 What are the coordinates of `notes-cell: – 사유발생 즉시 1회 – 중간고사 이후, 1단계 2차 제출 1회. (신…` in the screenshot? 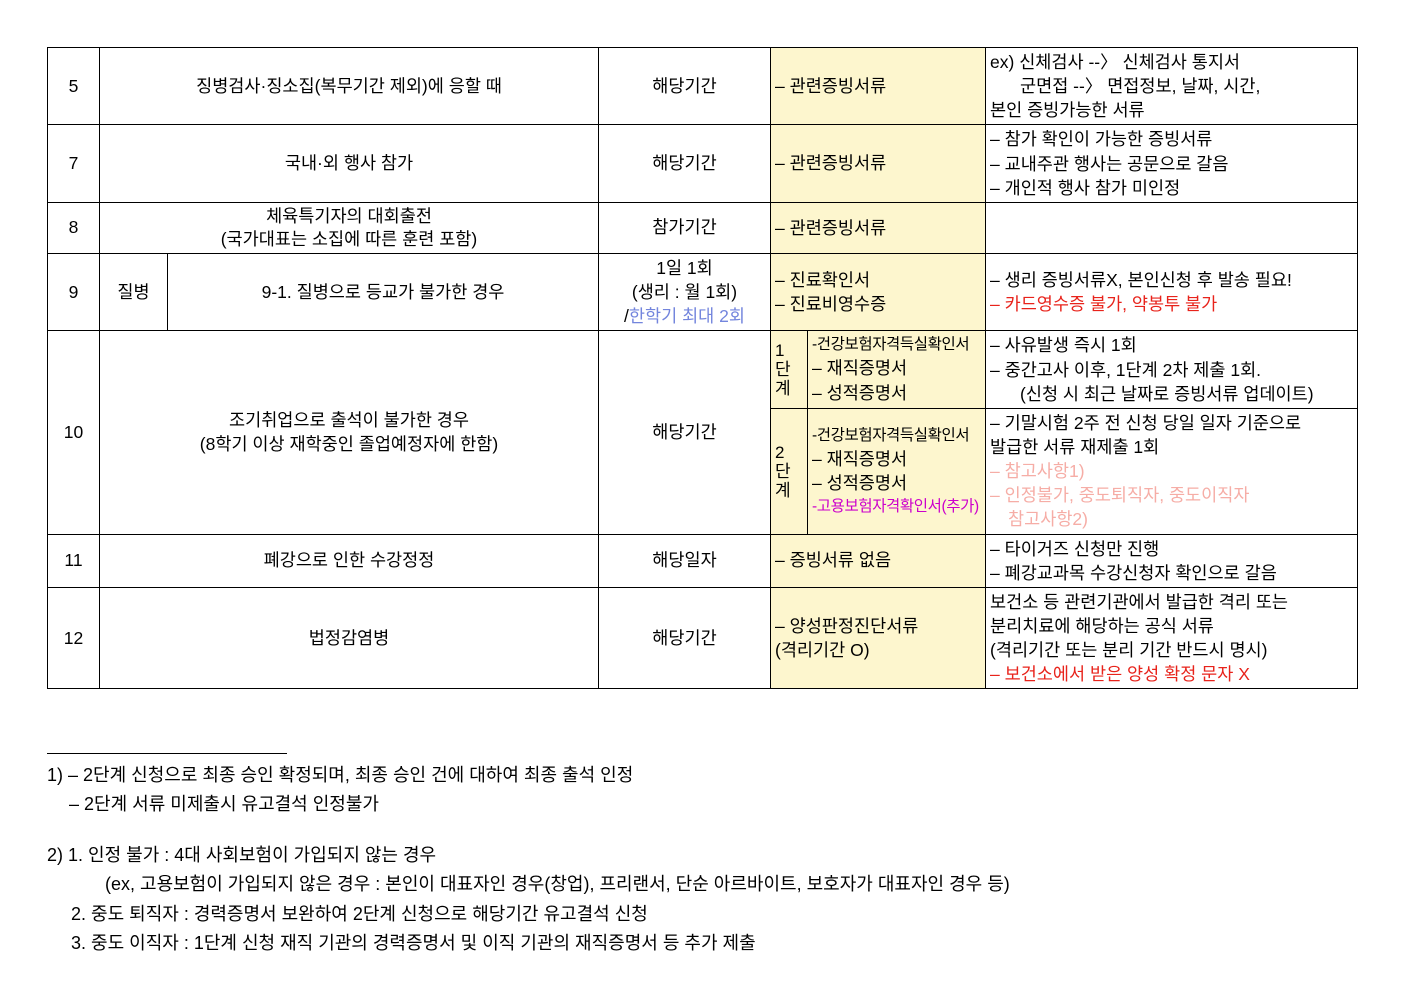 It's located at (1172, 369).